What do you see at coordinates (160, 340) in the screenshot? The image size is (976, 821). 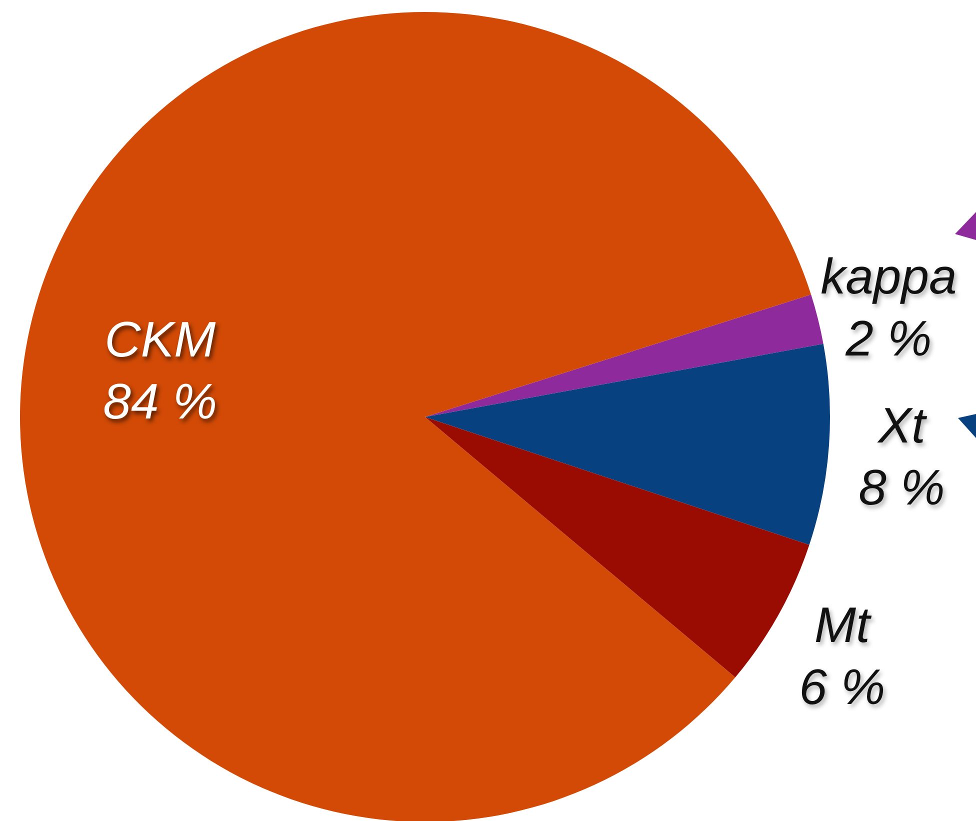 I see `slice-label: CKM` at bounding box center [160, 340].